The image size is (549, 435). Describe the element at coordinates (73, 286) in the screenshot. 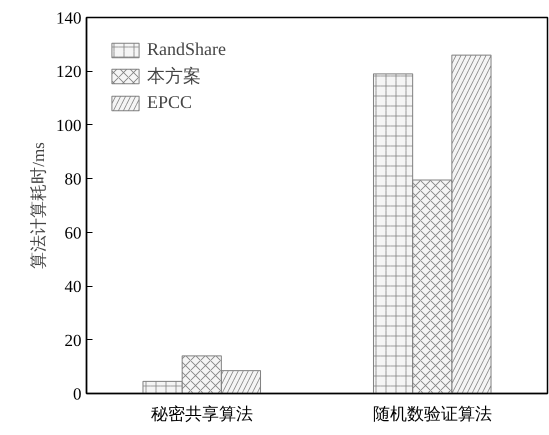

I see `y-tick-label: 40` at that location.